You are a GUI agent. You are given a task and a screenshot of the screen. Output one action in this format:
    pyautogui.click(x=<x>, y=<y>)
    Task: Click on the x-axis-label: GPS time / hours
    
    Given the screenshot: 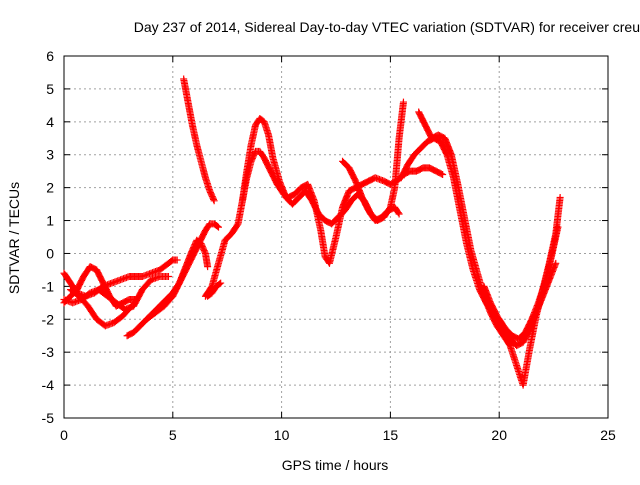 What is the action you would take?
    pyautogui.click(x=335, y=465)
    